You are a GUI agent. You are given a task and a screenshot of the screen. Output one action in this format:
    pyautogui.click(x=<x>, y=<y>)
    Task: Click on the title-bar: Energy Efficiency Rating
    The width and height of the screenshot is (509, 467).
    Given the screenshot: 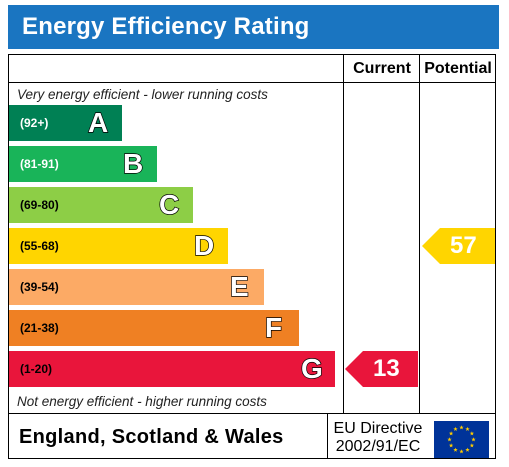 What is the action you would take?
    pyautogui.click(x=253, y=27)
    